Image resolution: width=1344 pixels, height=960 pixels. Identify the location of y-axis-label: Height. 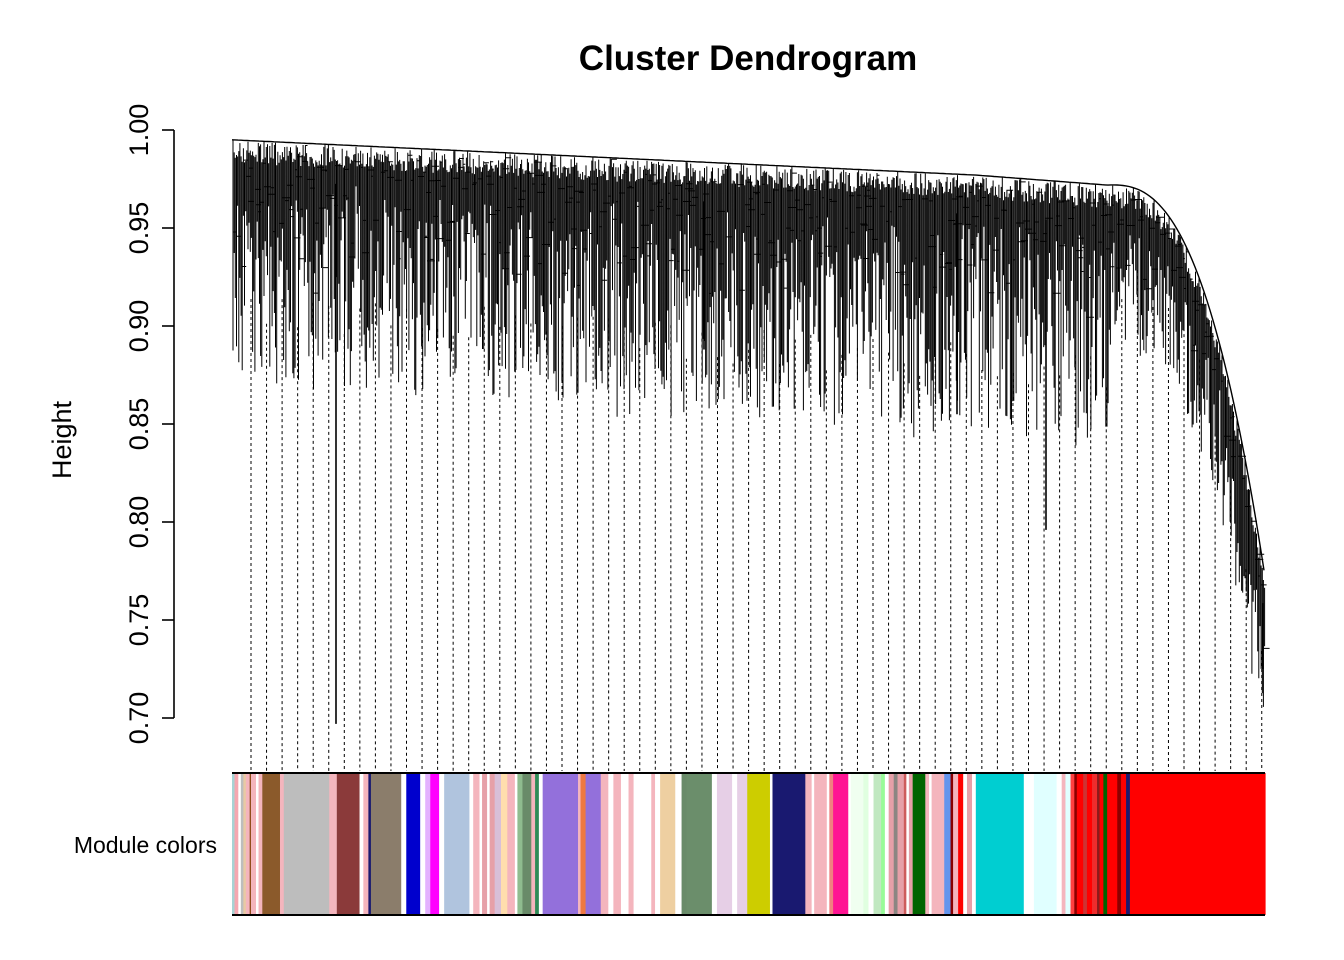
(62, 439).